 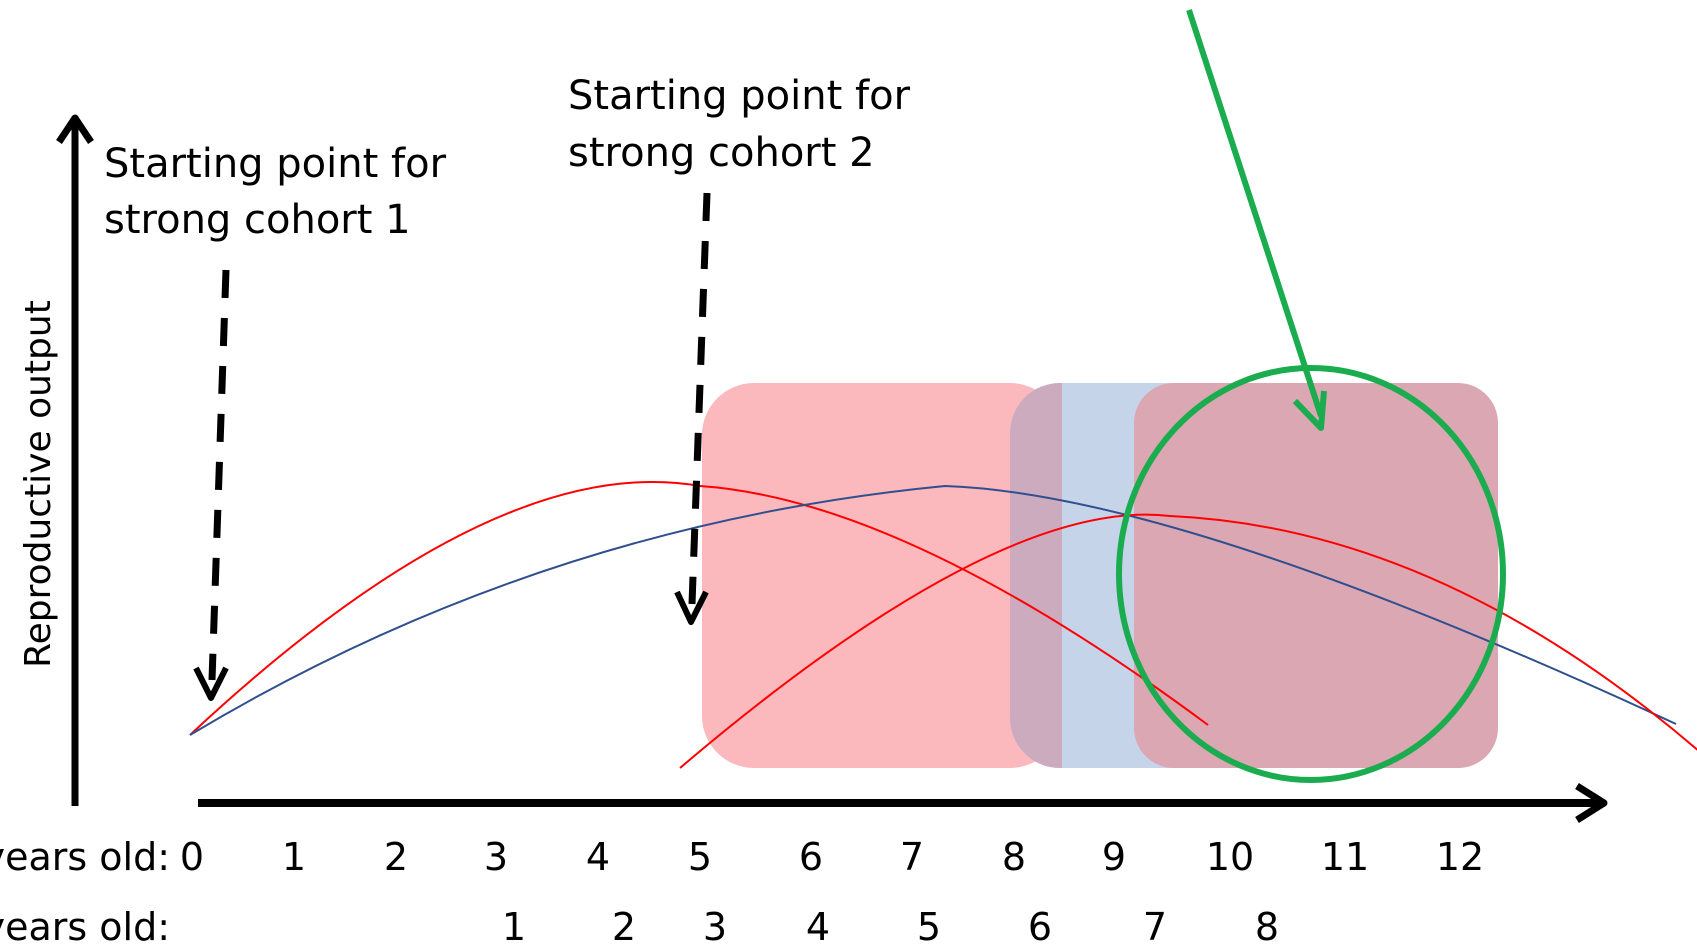 What do you see at coordinates (1316, 575) in the screenshot?
I see `overlap-region-right` at bounding box center [1316, 575].